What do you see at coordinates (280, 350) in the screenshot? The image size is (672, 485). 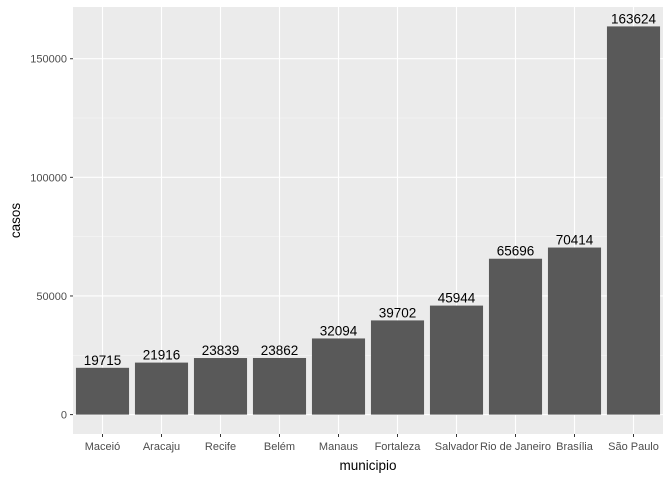 I see `bar-data-label: 23862` at bounding box center [280, 350].